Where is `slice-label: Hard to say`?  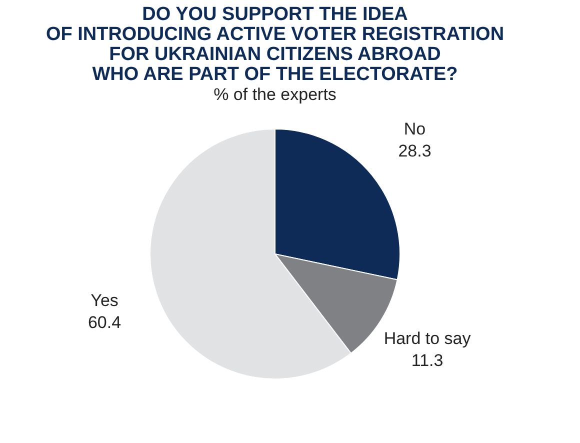 slice-label: Hard to say is located at coordinates (428, 338).